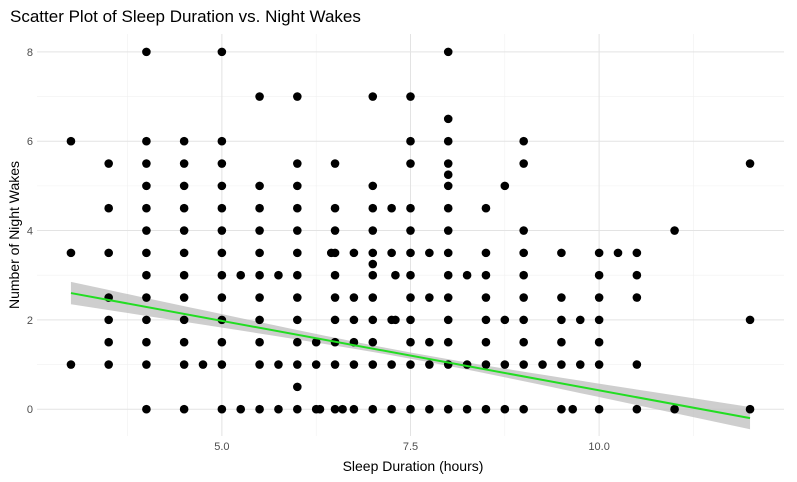  What do you see at coordinates (14, 235) in the screenshot?
I see `y-axis-title: Number of Night Wakes` at bounding box center [14, 235].